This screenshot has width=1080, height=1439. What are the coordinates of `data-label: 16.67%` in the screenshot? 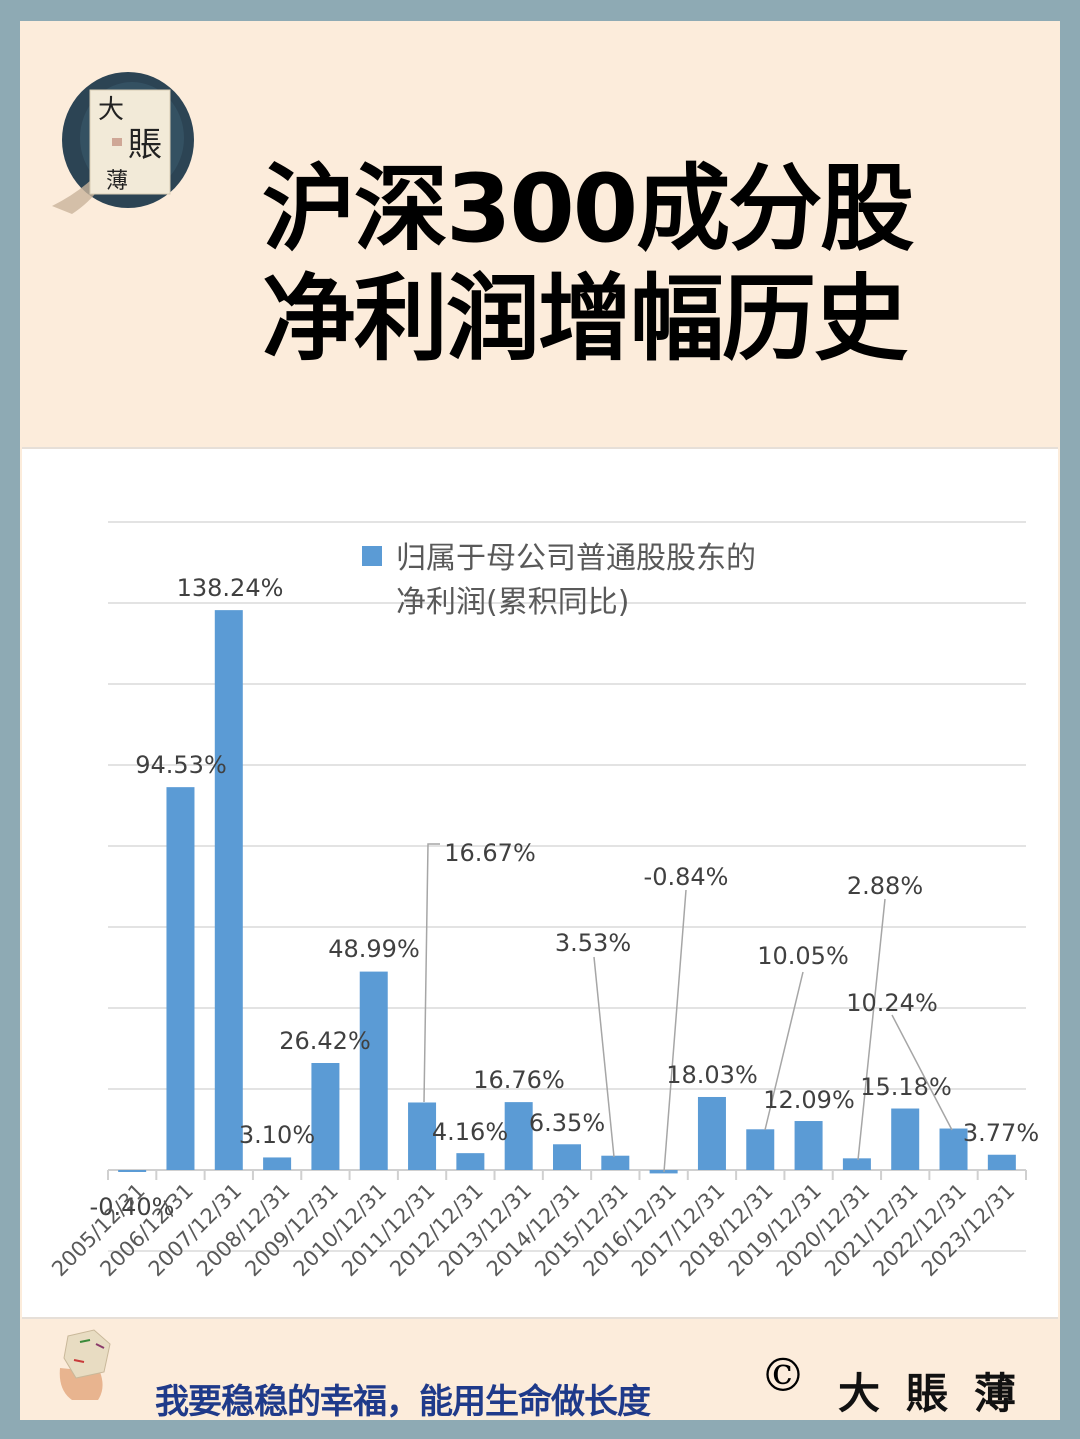 It's located at (490, 853).